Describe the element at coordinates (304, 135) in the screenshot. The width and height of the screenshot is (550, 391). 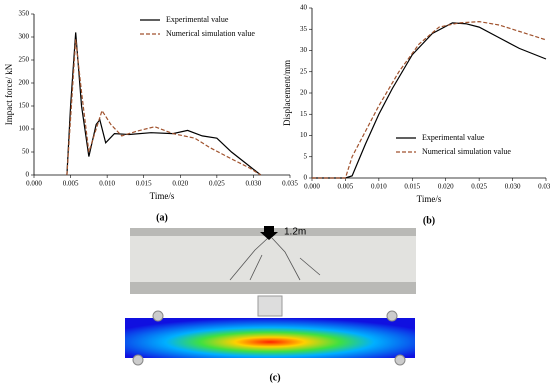
I see `y-tick-label: 10` at that location.